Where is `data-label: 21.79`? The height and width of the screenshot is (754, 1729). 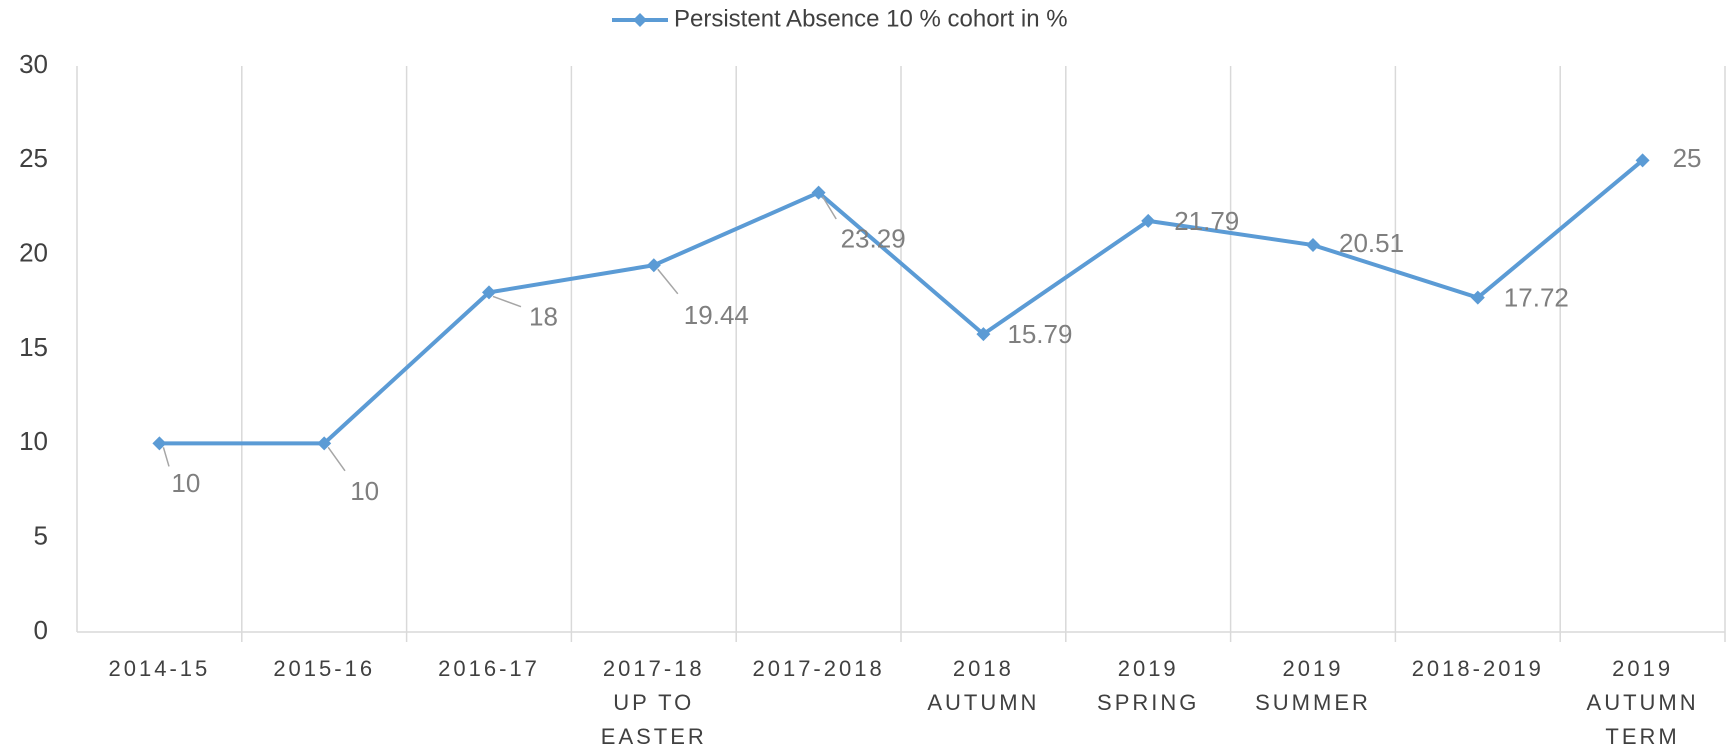 data-label: 21.79 is located at coordinates (1206, 221).